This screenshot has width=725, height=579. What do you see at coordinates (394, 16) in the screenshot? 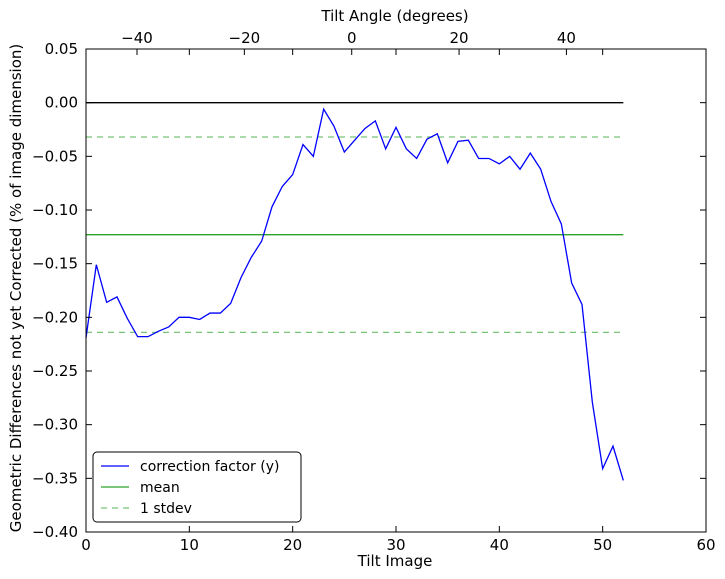
I see `top-x-axis-label: Tilt Angle (degrees)` at bounding box center [394, 16].